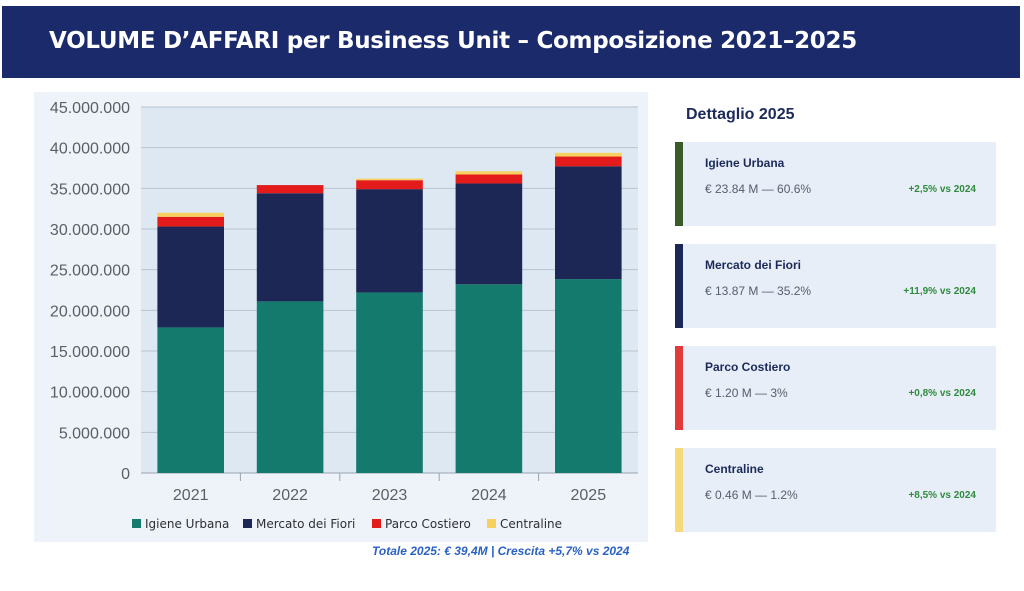 This screenshot has height=591, width=1024. Describe the element at coordinates (90, 311) in the screenshot. I see `y-tick-label: 20.000.000` at that location.